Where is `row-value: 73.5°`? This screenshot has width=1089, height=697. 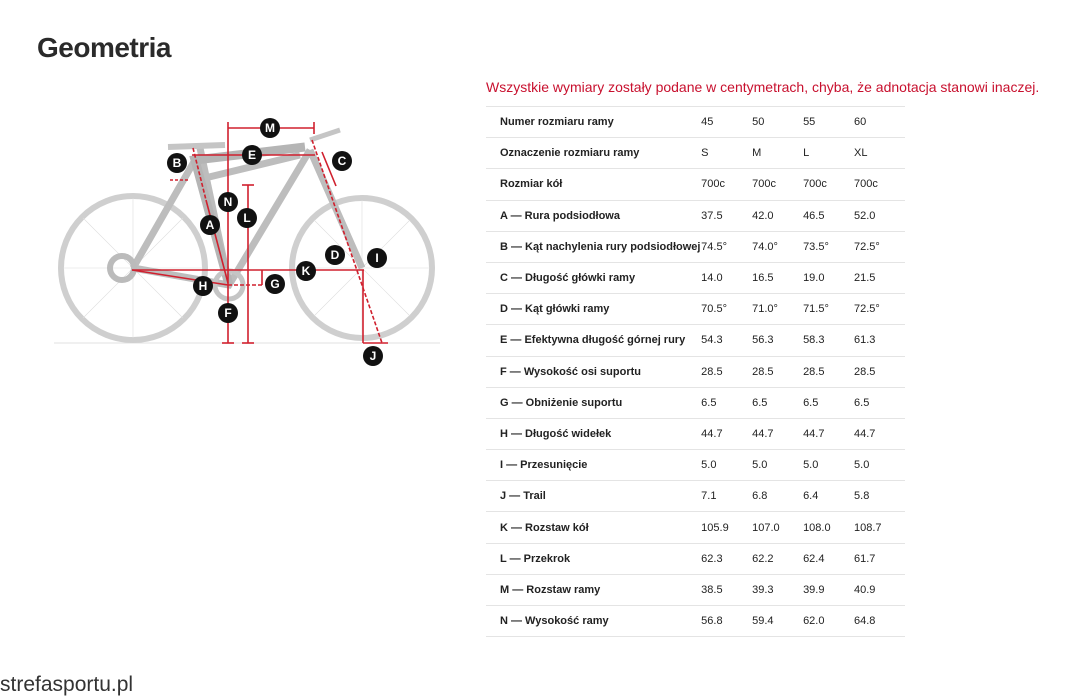 row-value: 73.5° is located at coordinates (829, 246).